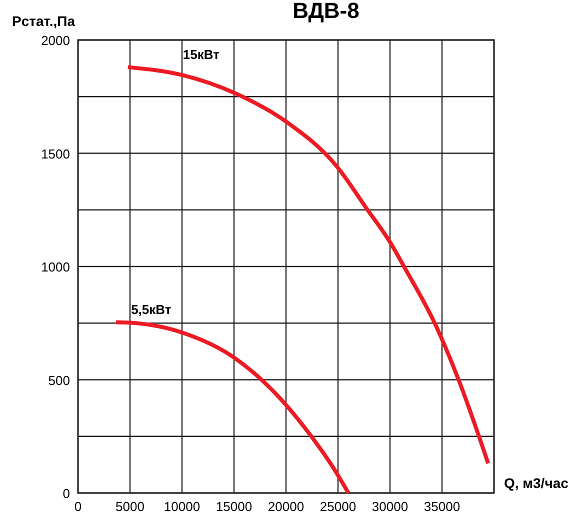 The image size is (579, 519). I want to click on y-tick-label: 1000, so click(55, 267).